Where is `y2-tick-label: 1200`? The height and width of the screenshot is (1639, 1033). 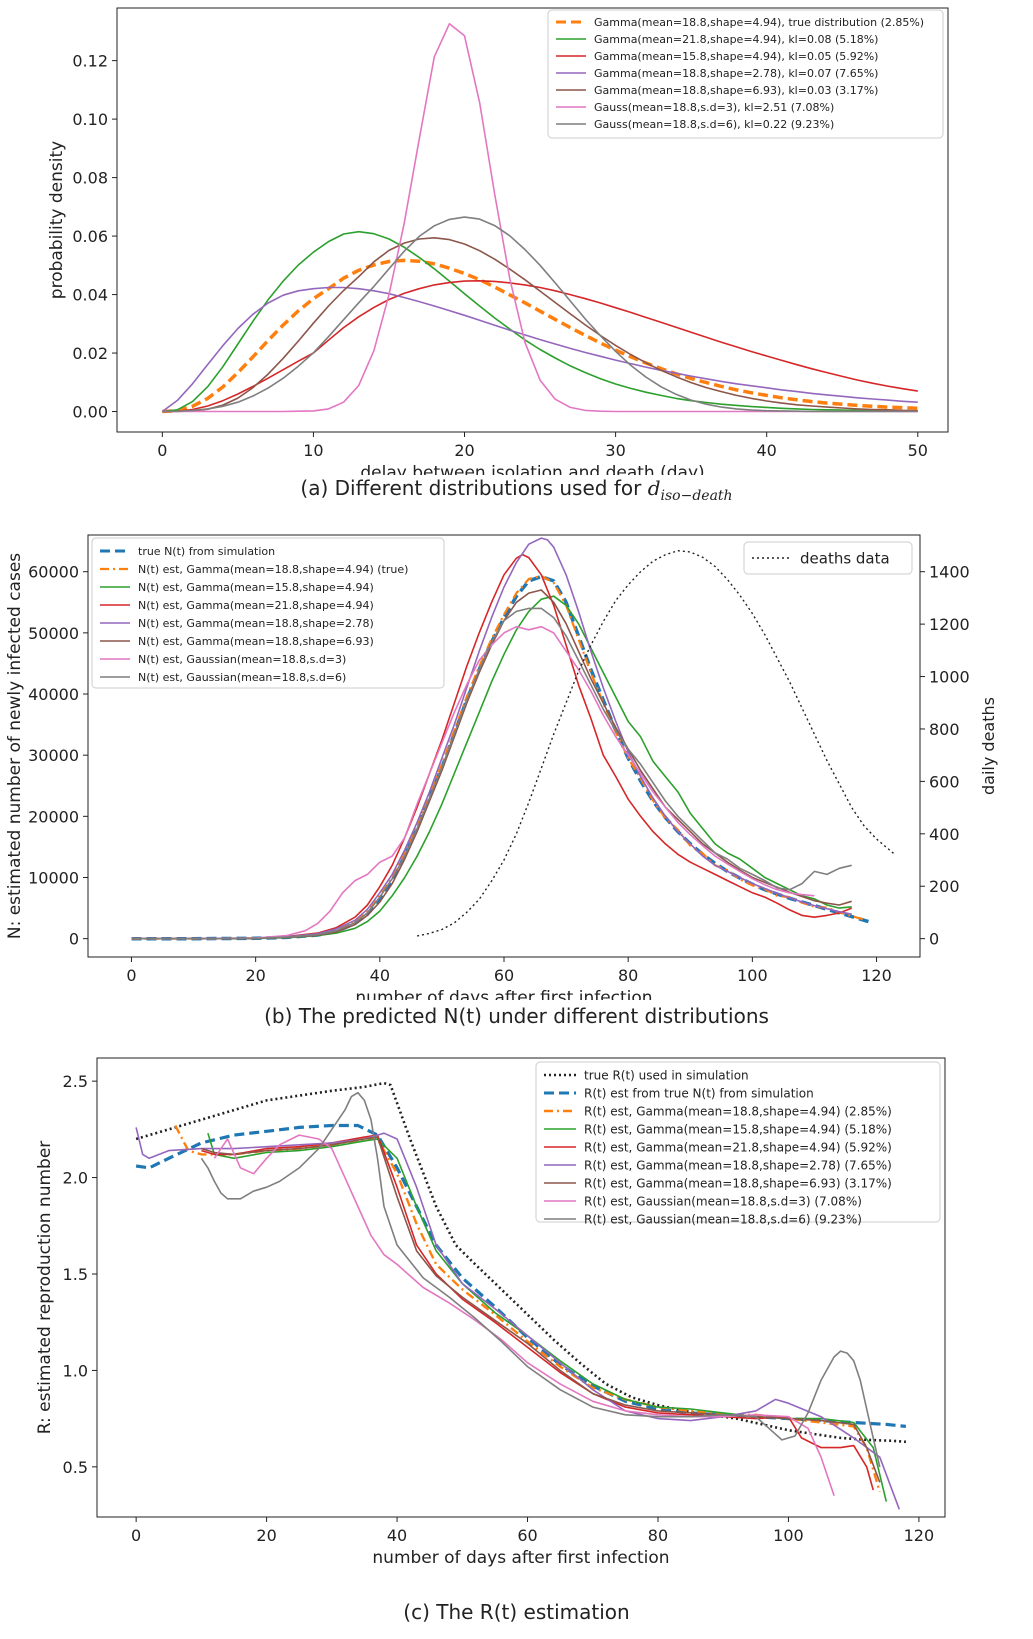 y2-tick-label: 1200 is located at coordinates (949, 624).